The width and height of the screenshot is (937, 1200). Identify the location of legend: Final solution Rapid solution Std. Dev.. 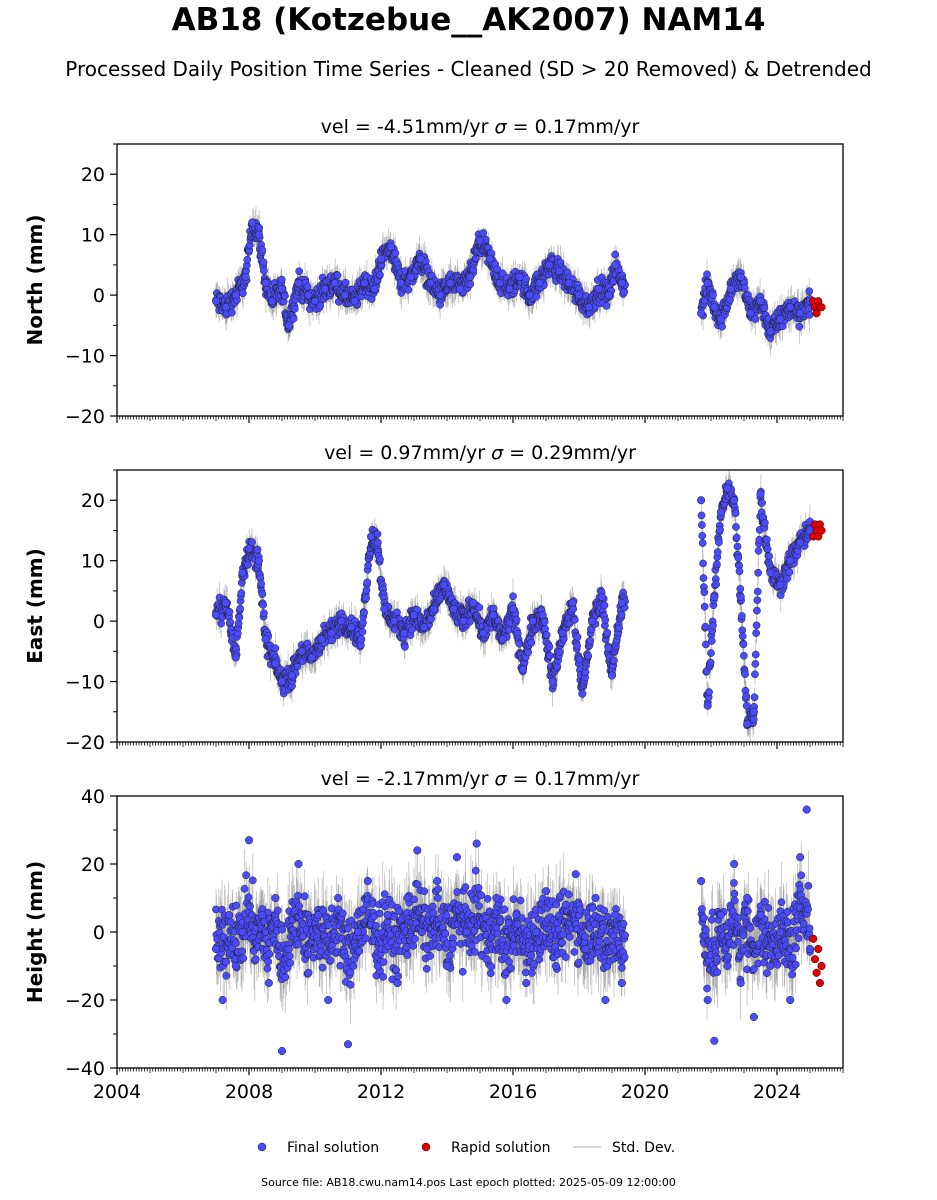
(466, 1148).